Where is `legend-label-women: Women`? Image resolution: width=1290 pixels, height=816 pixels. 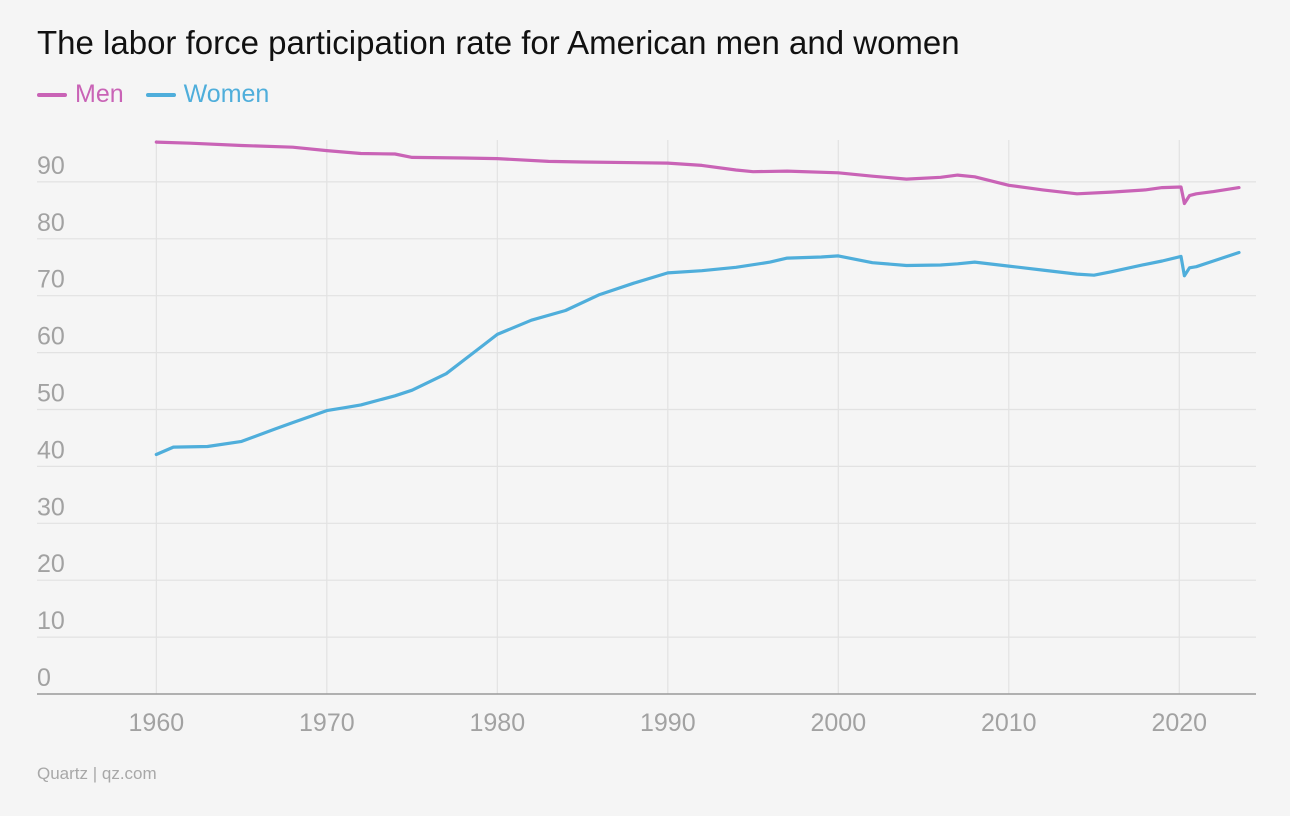 legend-label-women: Women is located at coordinates (226, 94).